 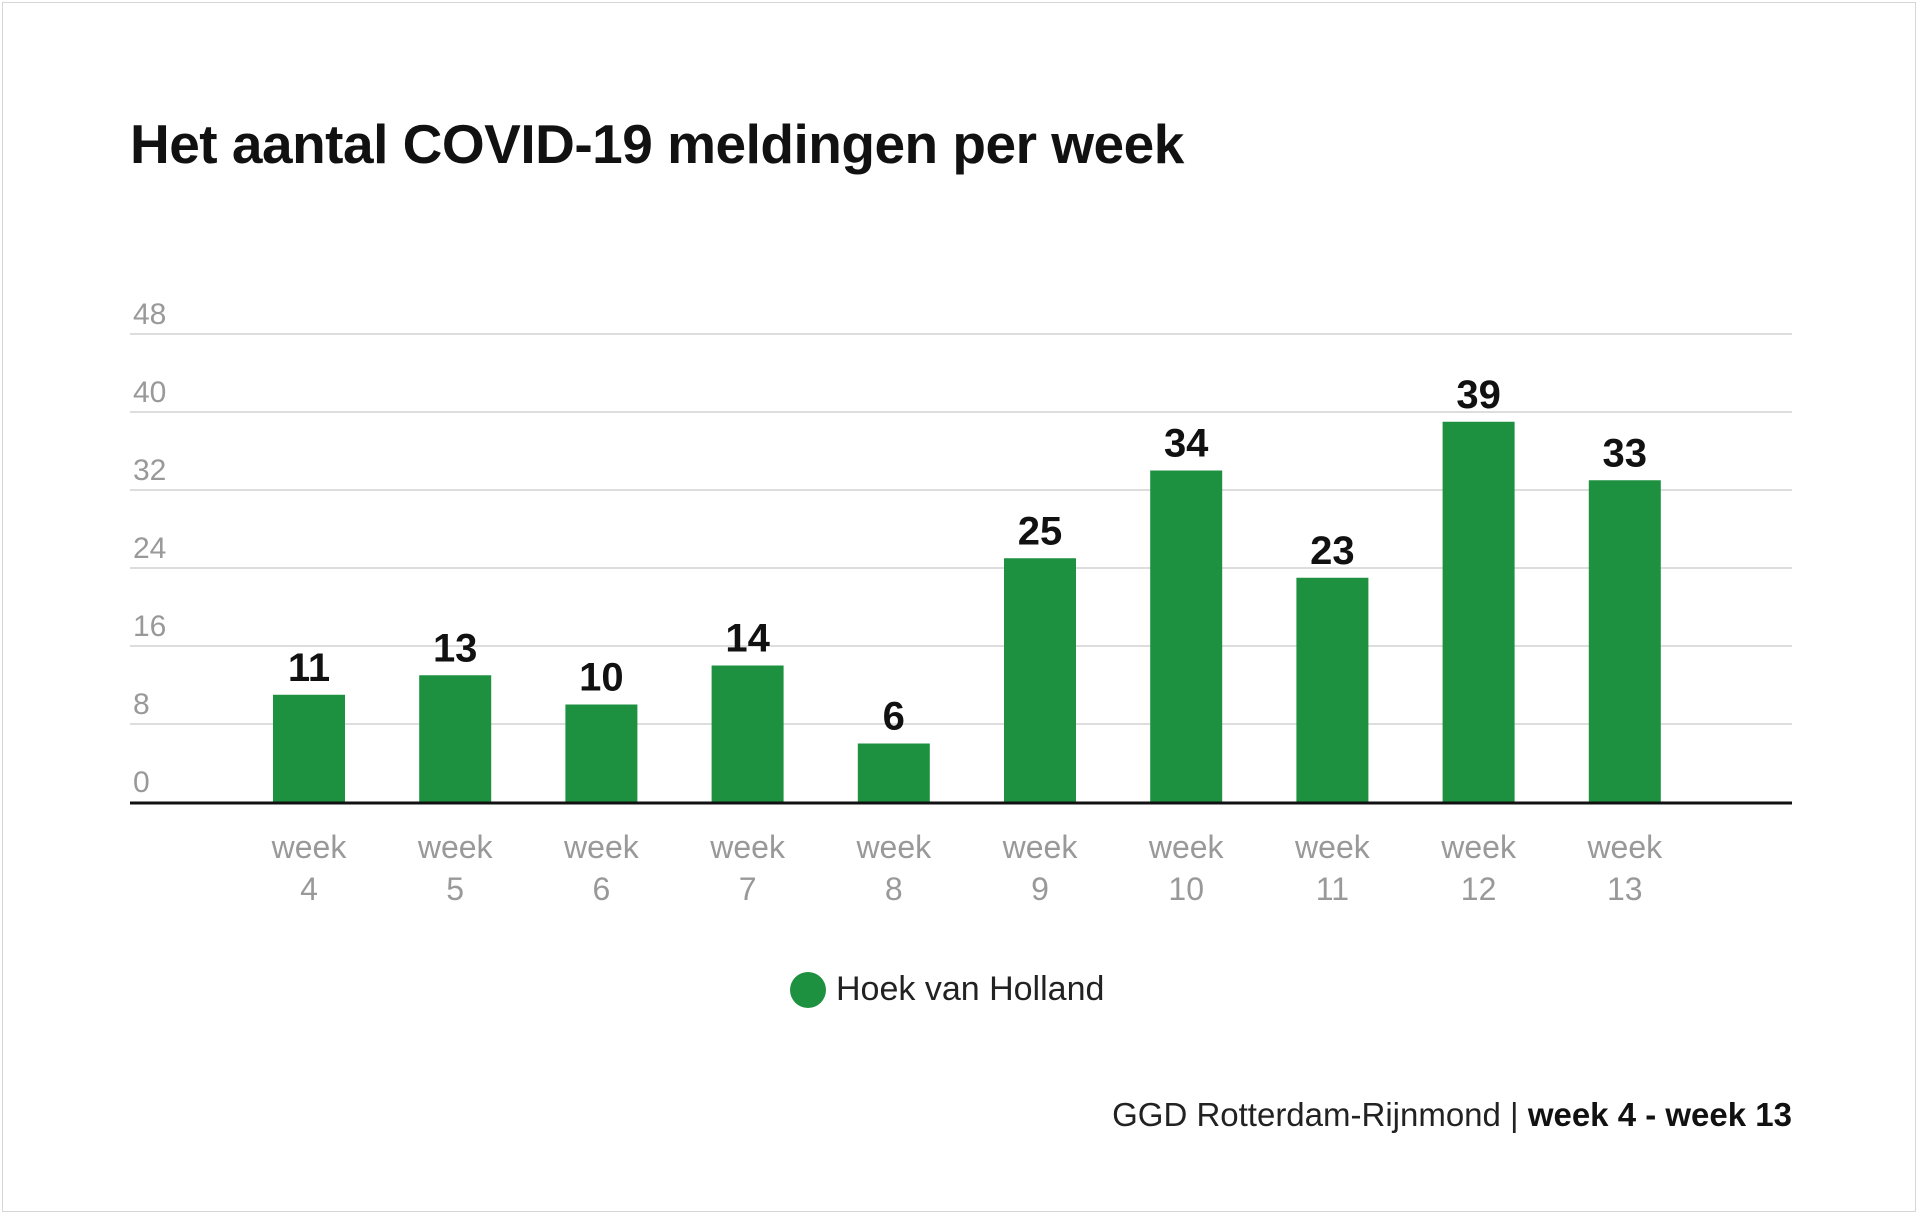 What do you see at coordinates (1186, 444) in the screenshot?
I see `data-label: 34` at bounding box center [1186, 444].